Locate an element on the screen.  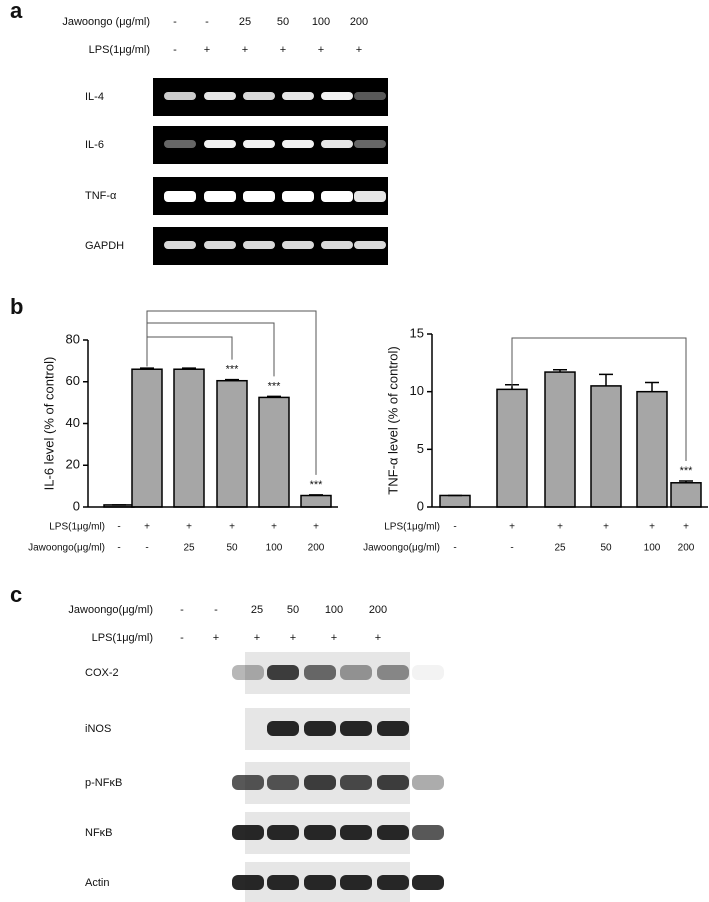
x-row-value: 50 is located at coordinates (232, 548).